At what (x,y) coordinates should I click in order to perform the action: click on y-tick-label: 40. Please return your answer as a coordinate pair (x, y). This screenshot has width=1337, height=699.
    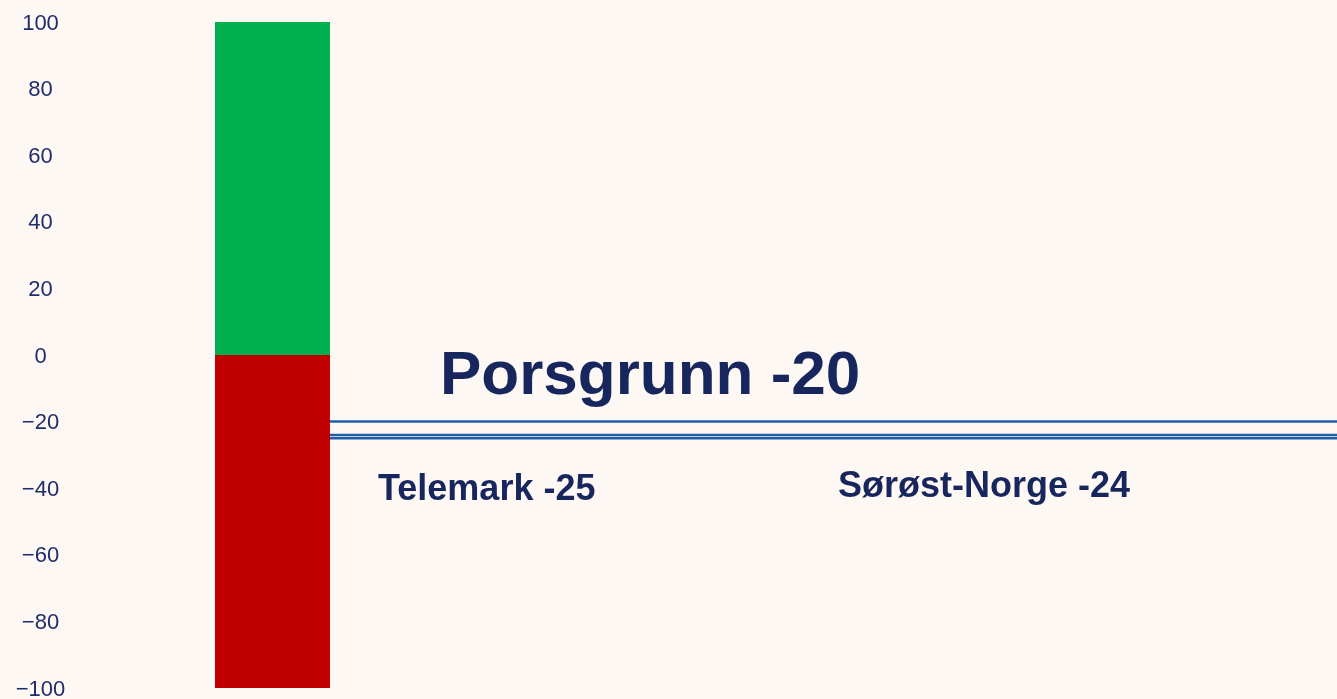
    Looking at the image, I should click on (40, 222).